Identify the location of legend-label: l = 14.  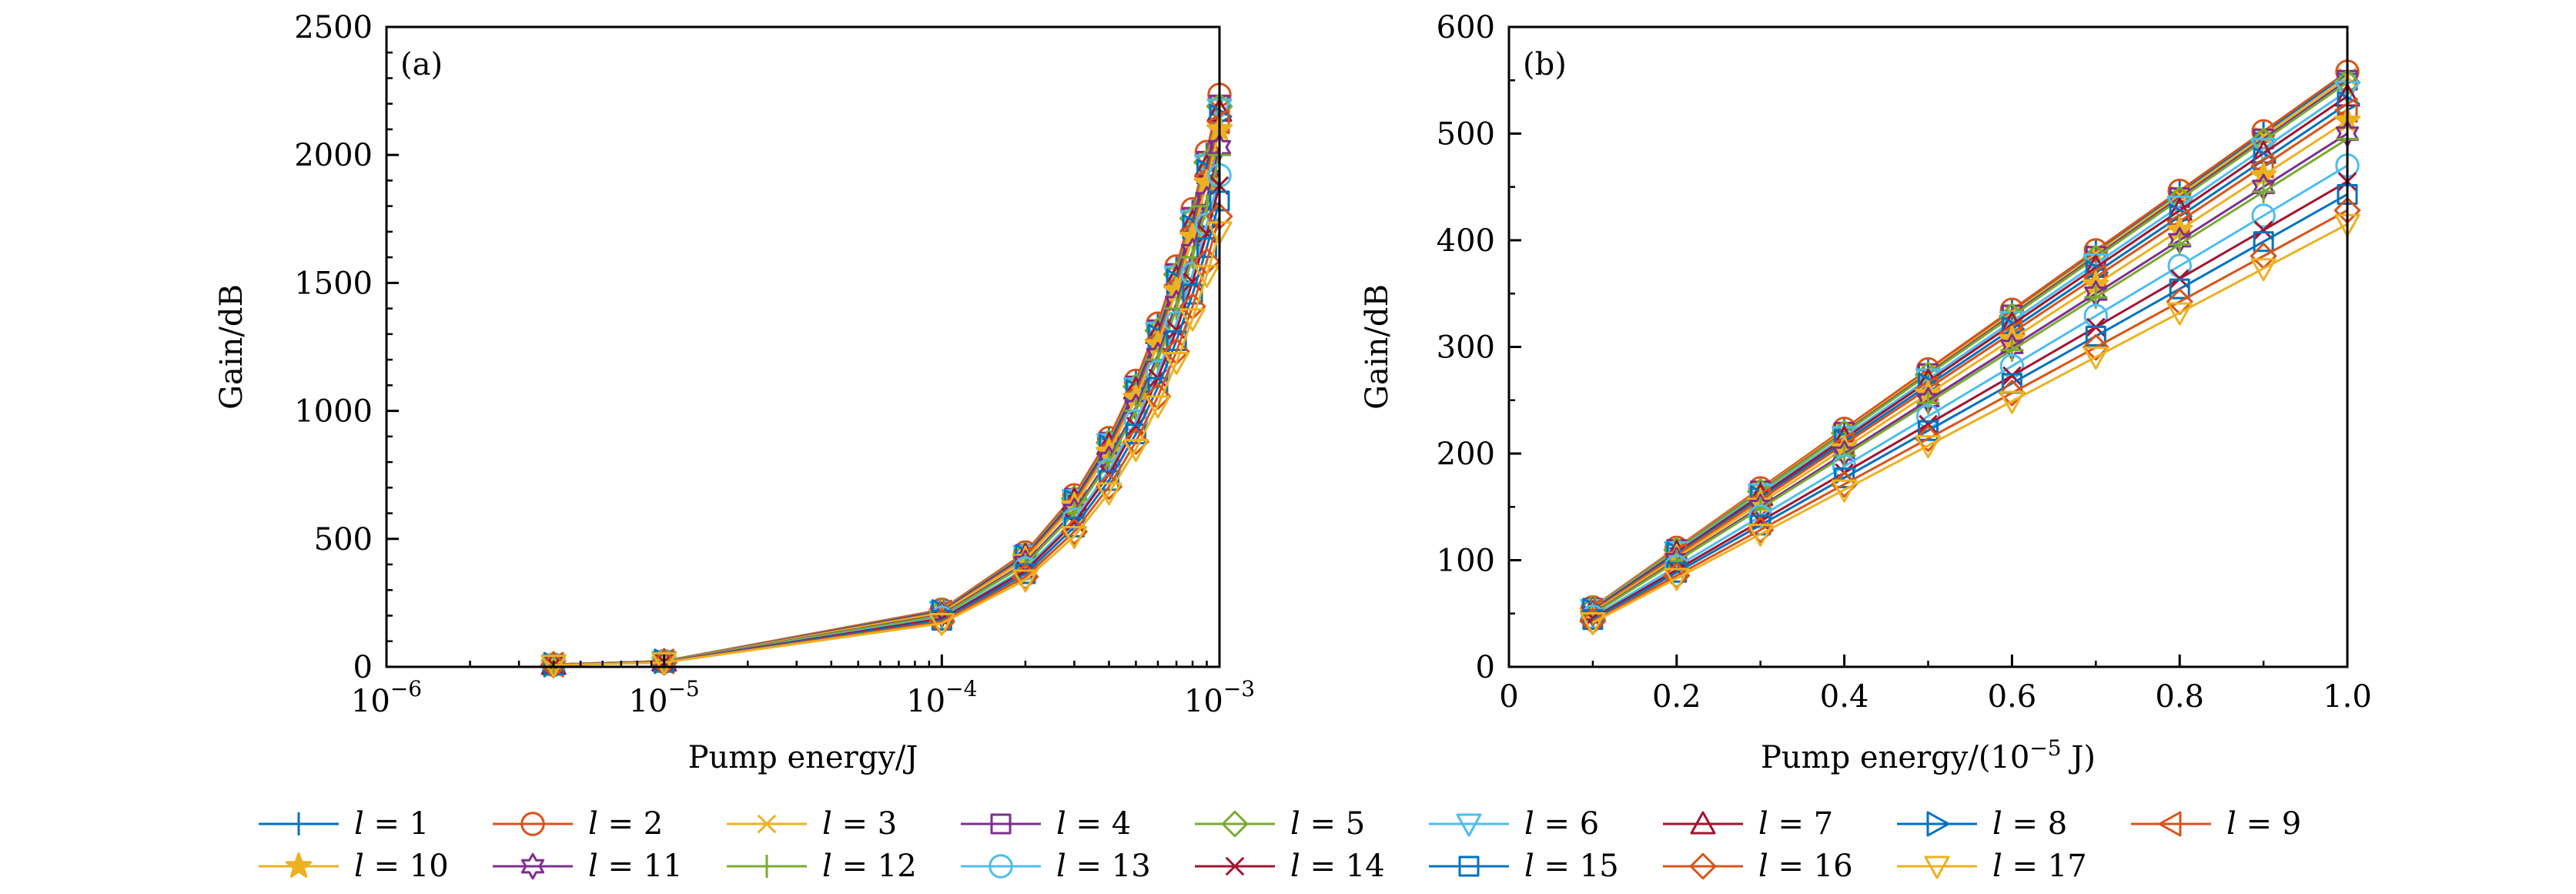
(1337, 866).